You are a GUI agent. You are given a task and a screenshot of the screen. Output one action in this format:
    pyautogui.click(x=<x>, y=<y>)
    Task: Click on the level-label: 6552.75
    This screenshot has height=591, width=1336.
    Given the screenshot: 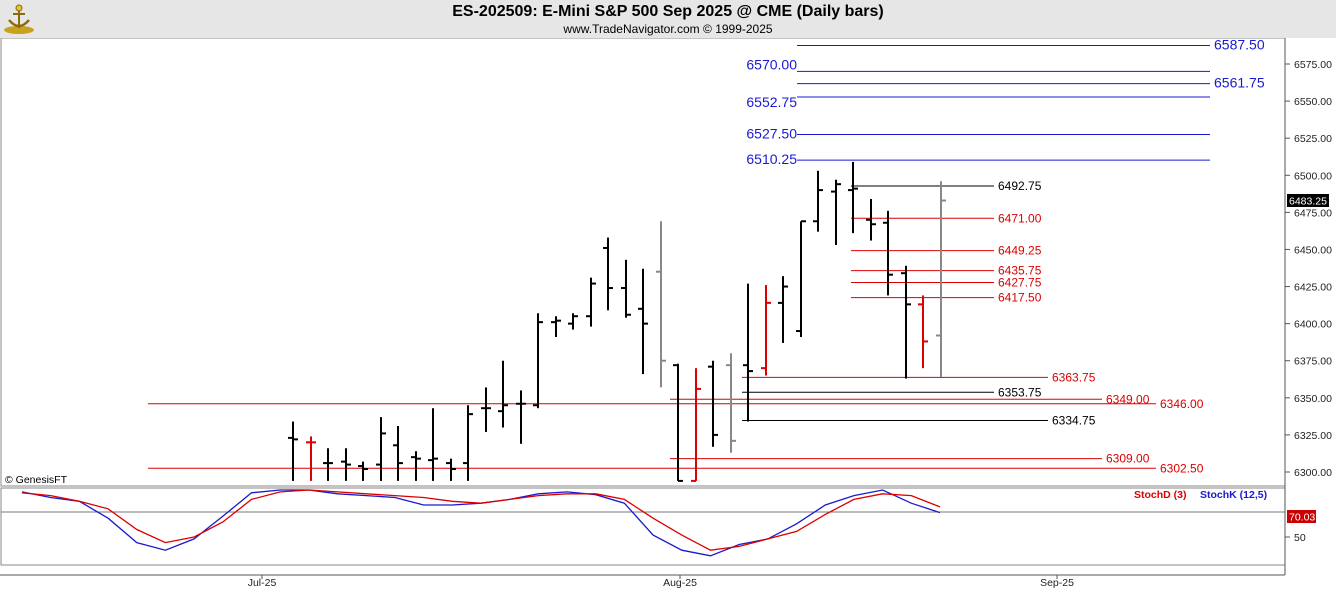 What is the action you would take?
    pyautogui.click(x=771, y=102)
    